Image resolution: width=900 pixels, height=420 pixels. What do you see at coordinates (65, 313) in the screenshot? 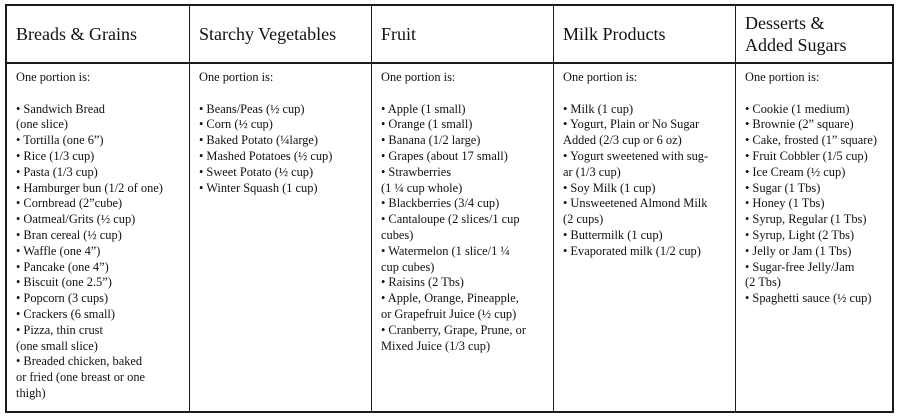
I see `list-item: • Crackers (6 small)` at bounding box center [65, 313].